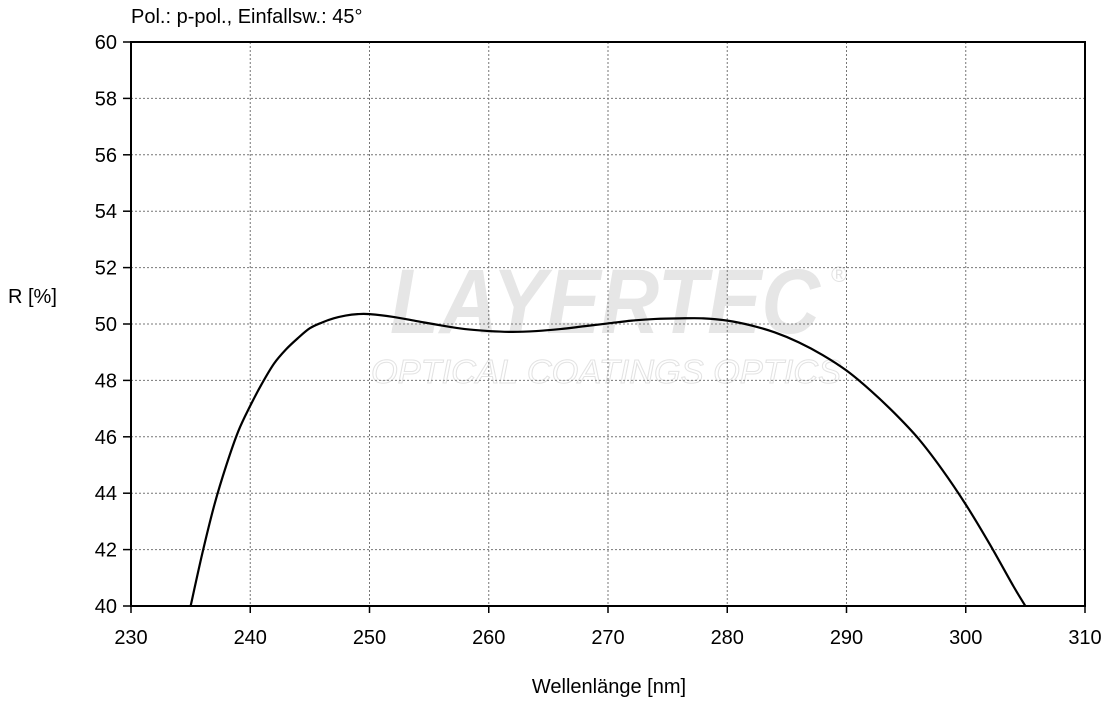 This screenshot has height=701, width=1112. Describe the element at coordinates (130, 638) in the screenshot. I see `x-tick-label-230: 230` at that location.